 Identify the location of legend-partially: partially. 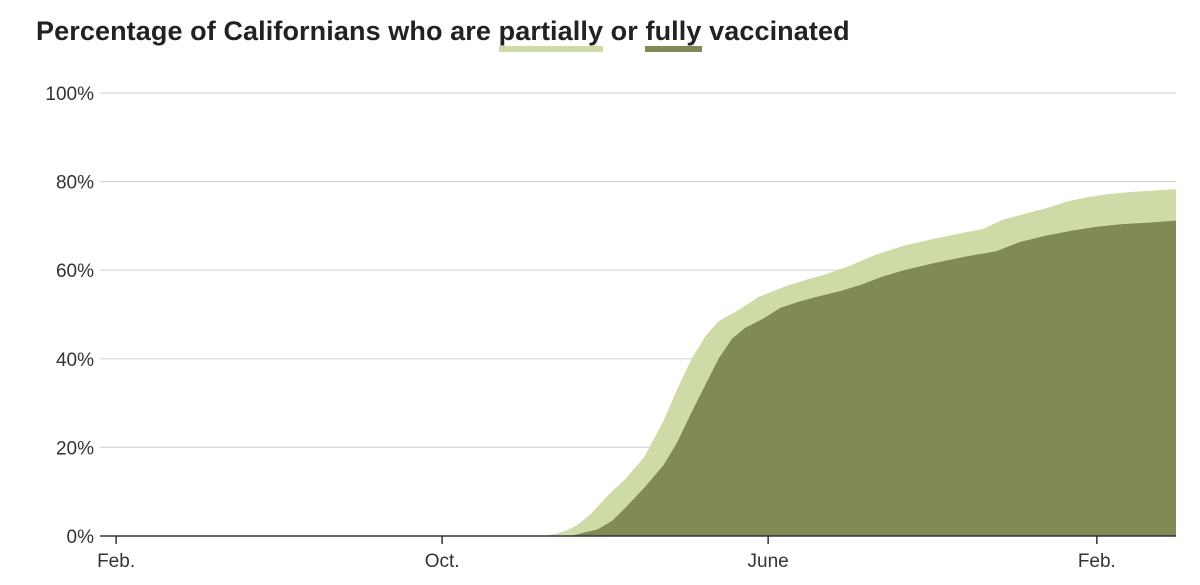
(551, 35).